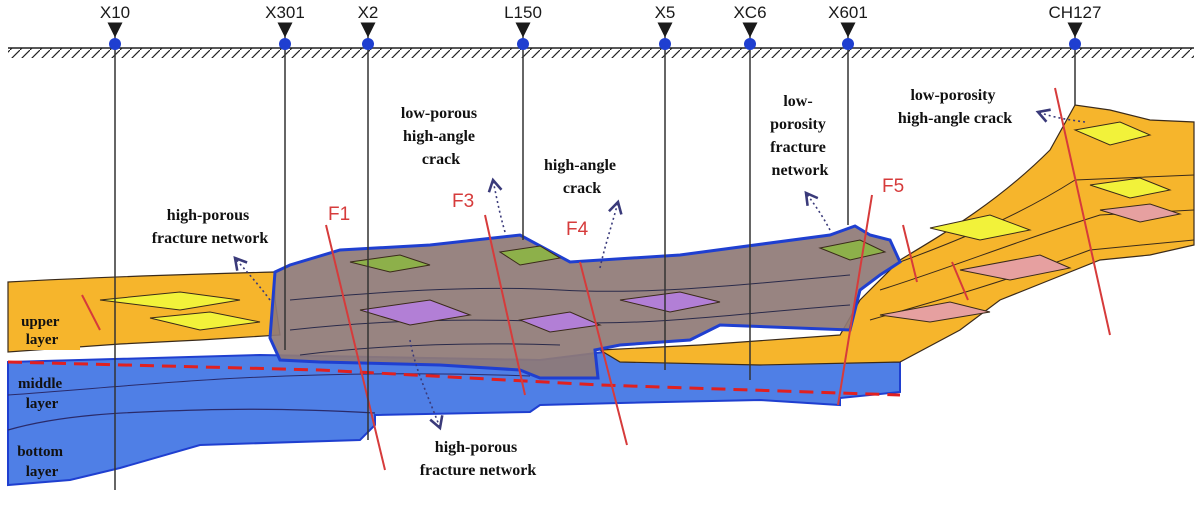 The image size is (1200, 508). I want to click on well-label: CH127, so click(1075, 12).